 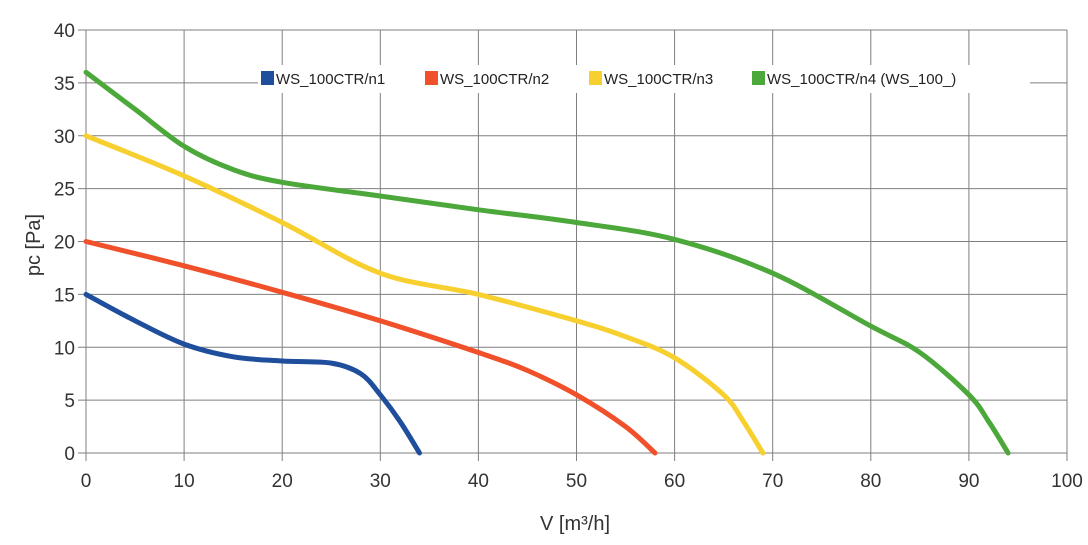 I want to click on y-tick-label: 0, so click(x=69, y=454).